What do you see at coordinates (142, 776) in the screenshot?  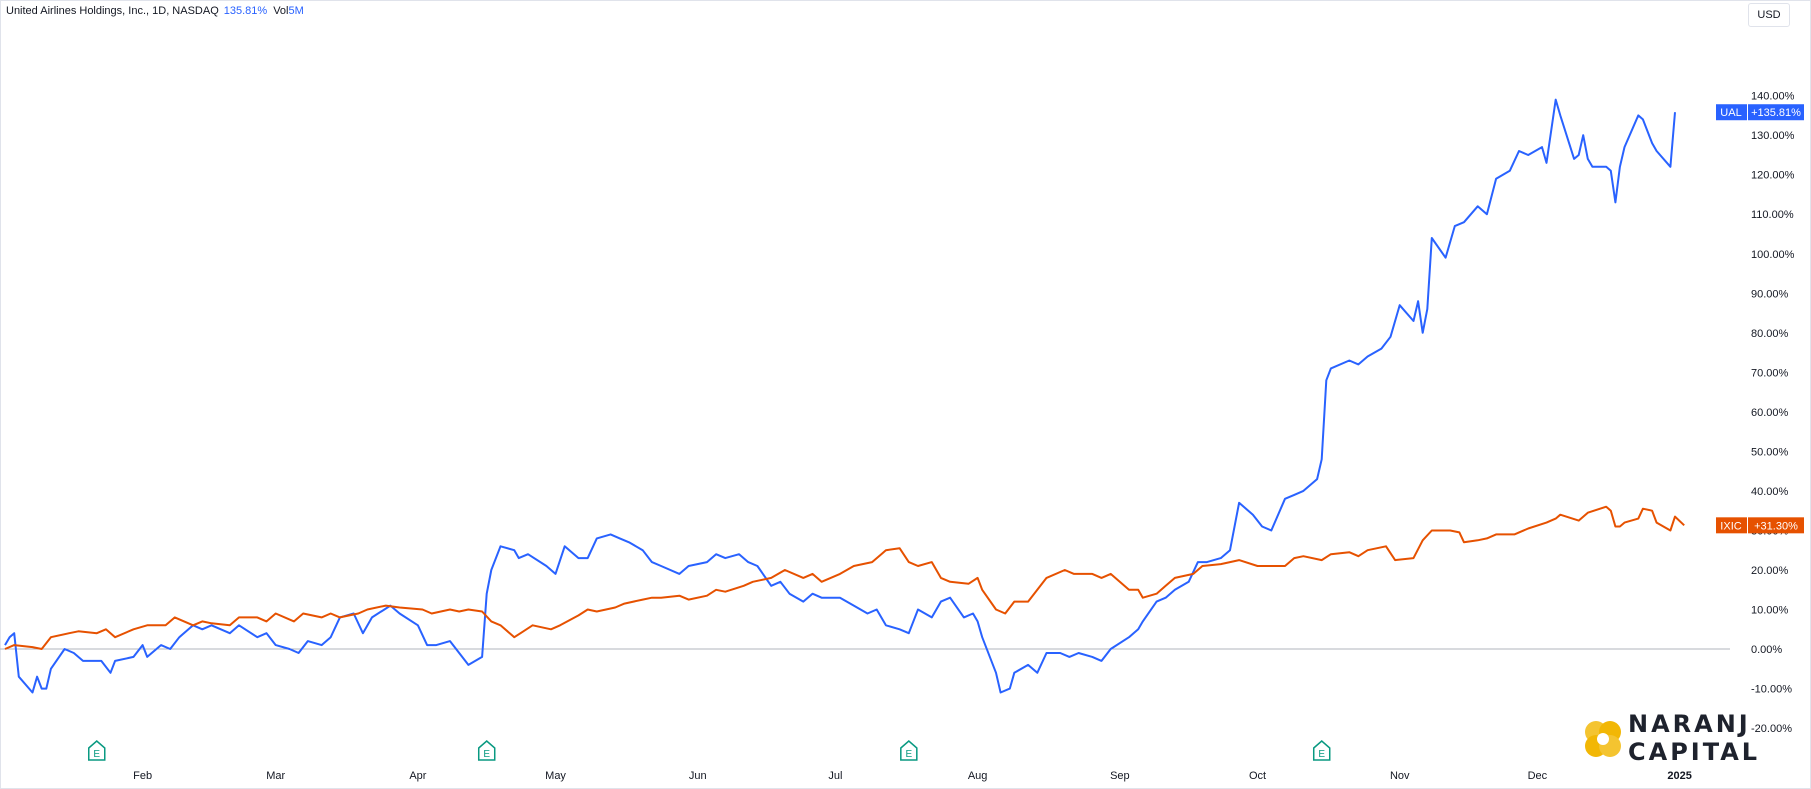 I see `x-tick-label: Feb` at bounding box center [142, 776].